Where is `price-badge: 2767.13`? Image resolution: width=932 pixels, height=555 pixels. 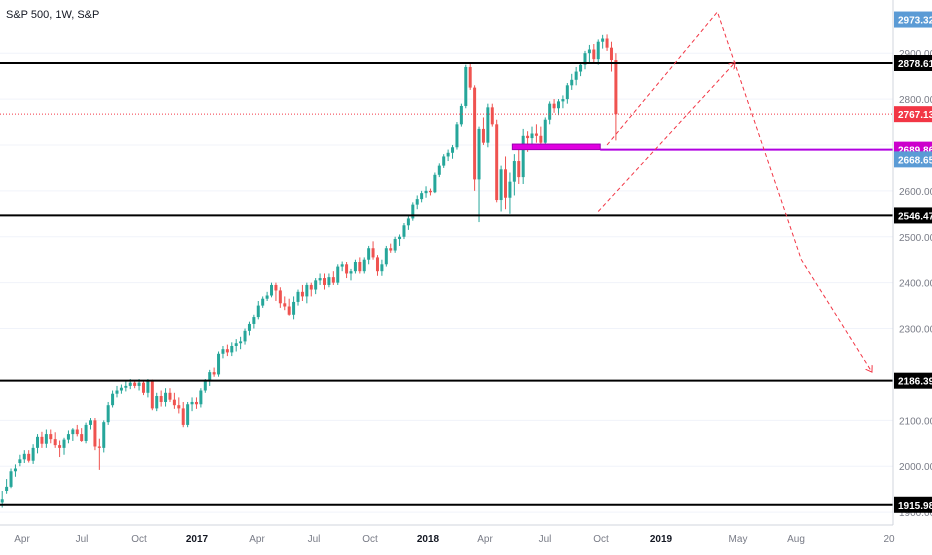 price-badge: 2767.13 is located at coordinates (913, 114).